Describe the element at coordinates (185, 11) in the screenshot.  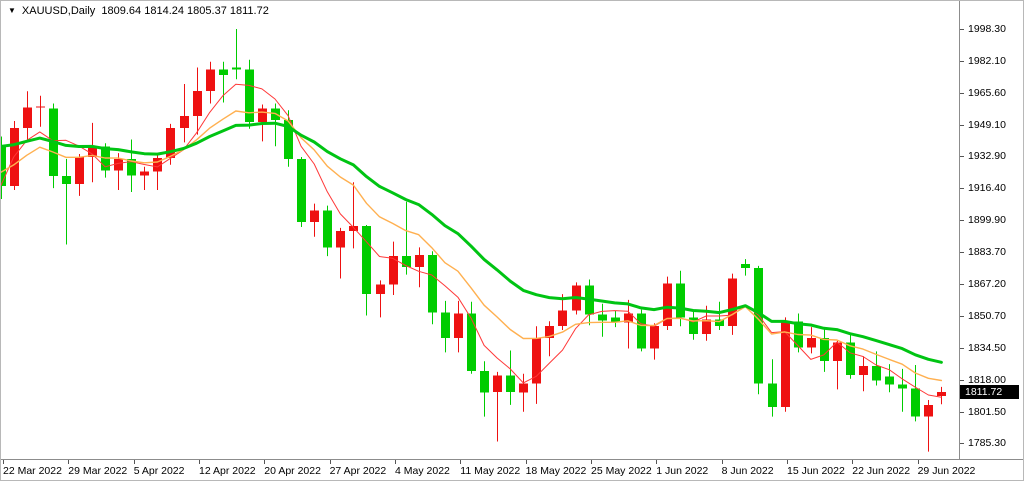
I see `chart-ohlc-values: 1809.64 1814.24 1805.37 1811.72` at that location.